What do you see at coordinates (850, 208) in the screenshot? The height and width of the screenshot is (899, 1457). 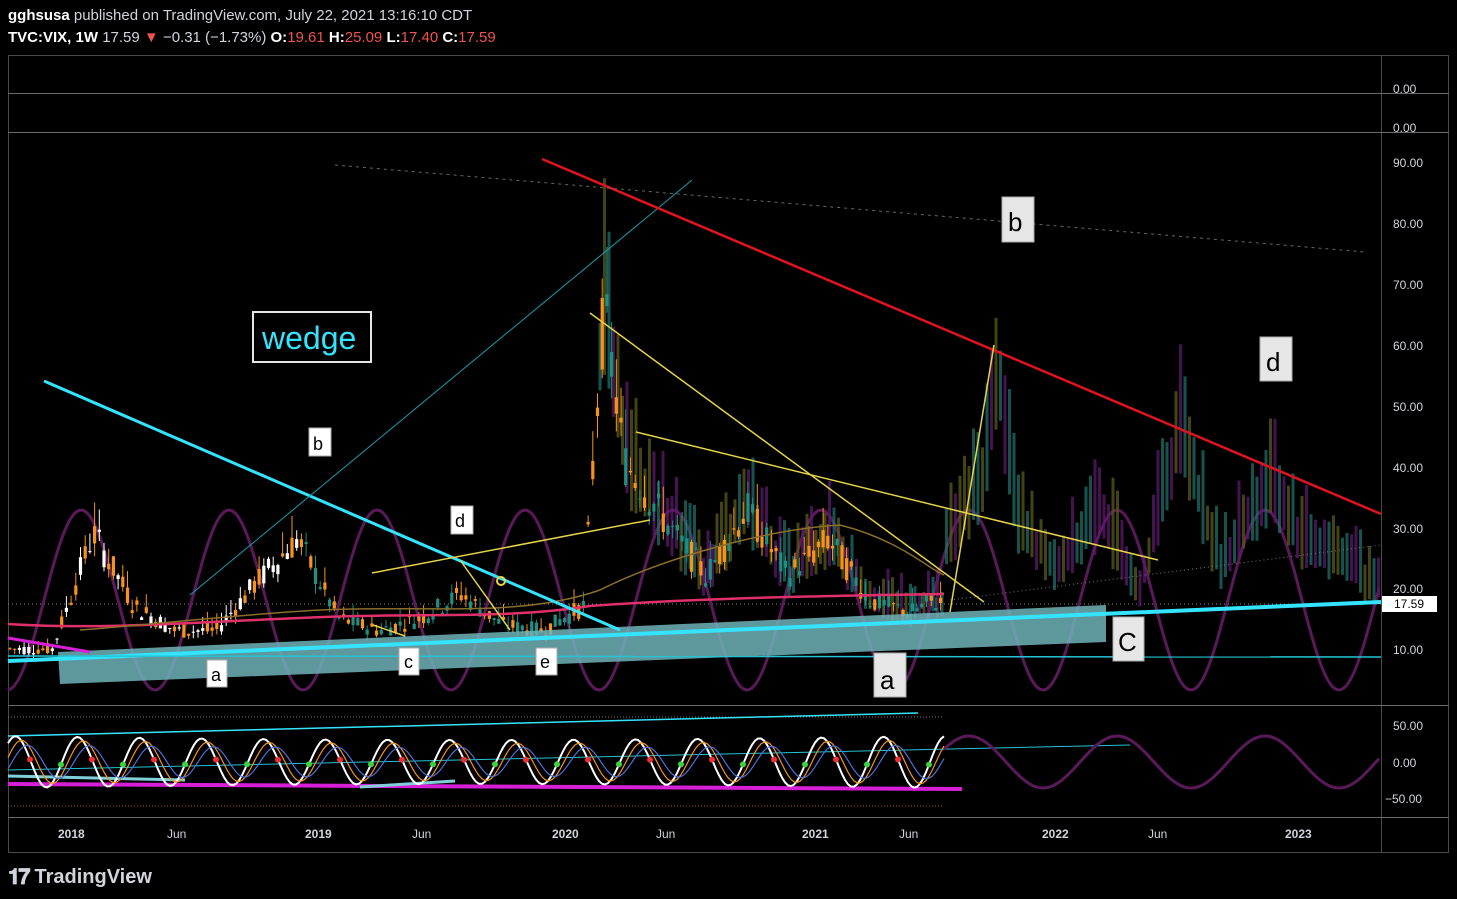 I see `dashed-upper-trendline` at bounding box center [850, 208].